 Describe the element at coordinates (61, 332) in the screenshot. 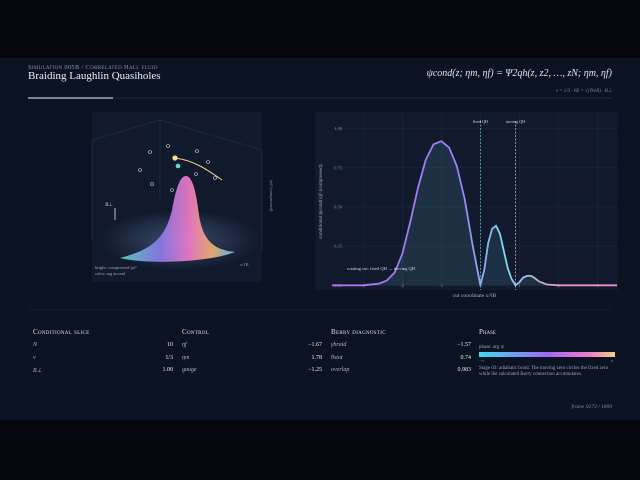

I see `panel-title: Conditional slice` at that location.